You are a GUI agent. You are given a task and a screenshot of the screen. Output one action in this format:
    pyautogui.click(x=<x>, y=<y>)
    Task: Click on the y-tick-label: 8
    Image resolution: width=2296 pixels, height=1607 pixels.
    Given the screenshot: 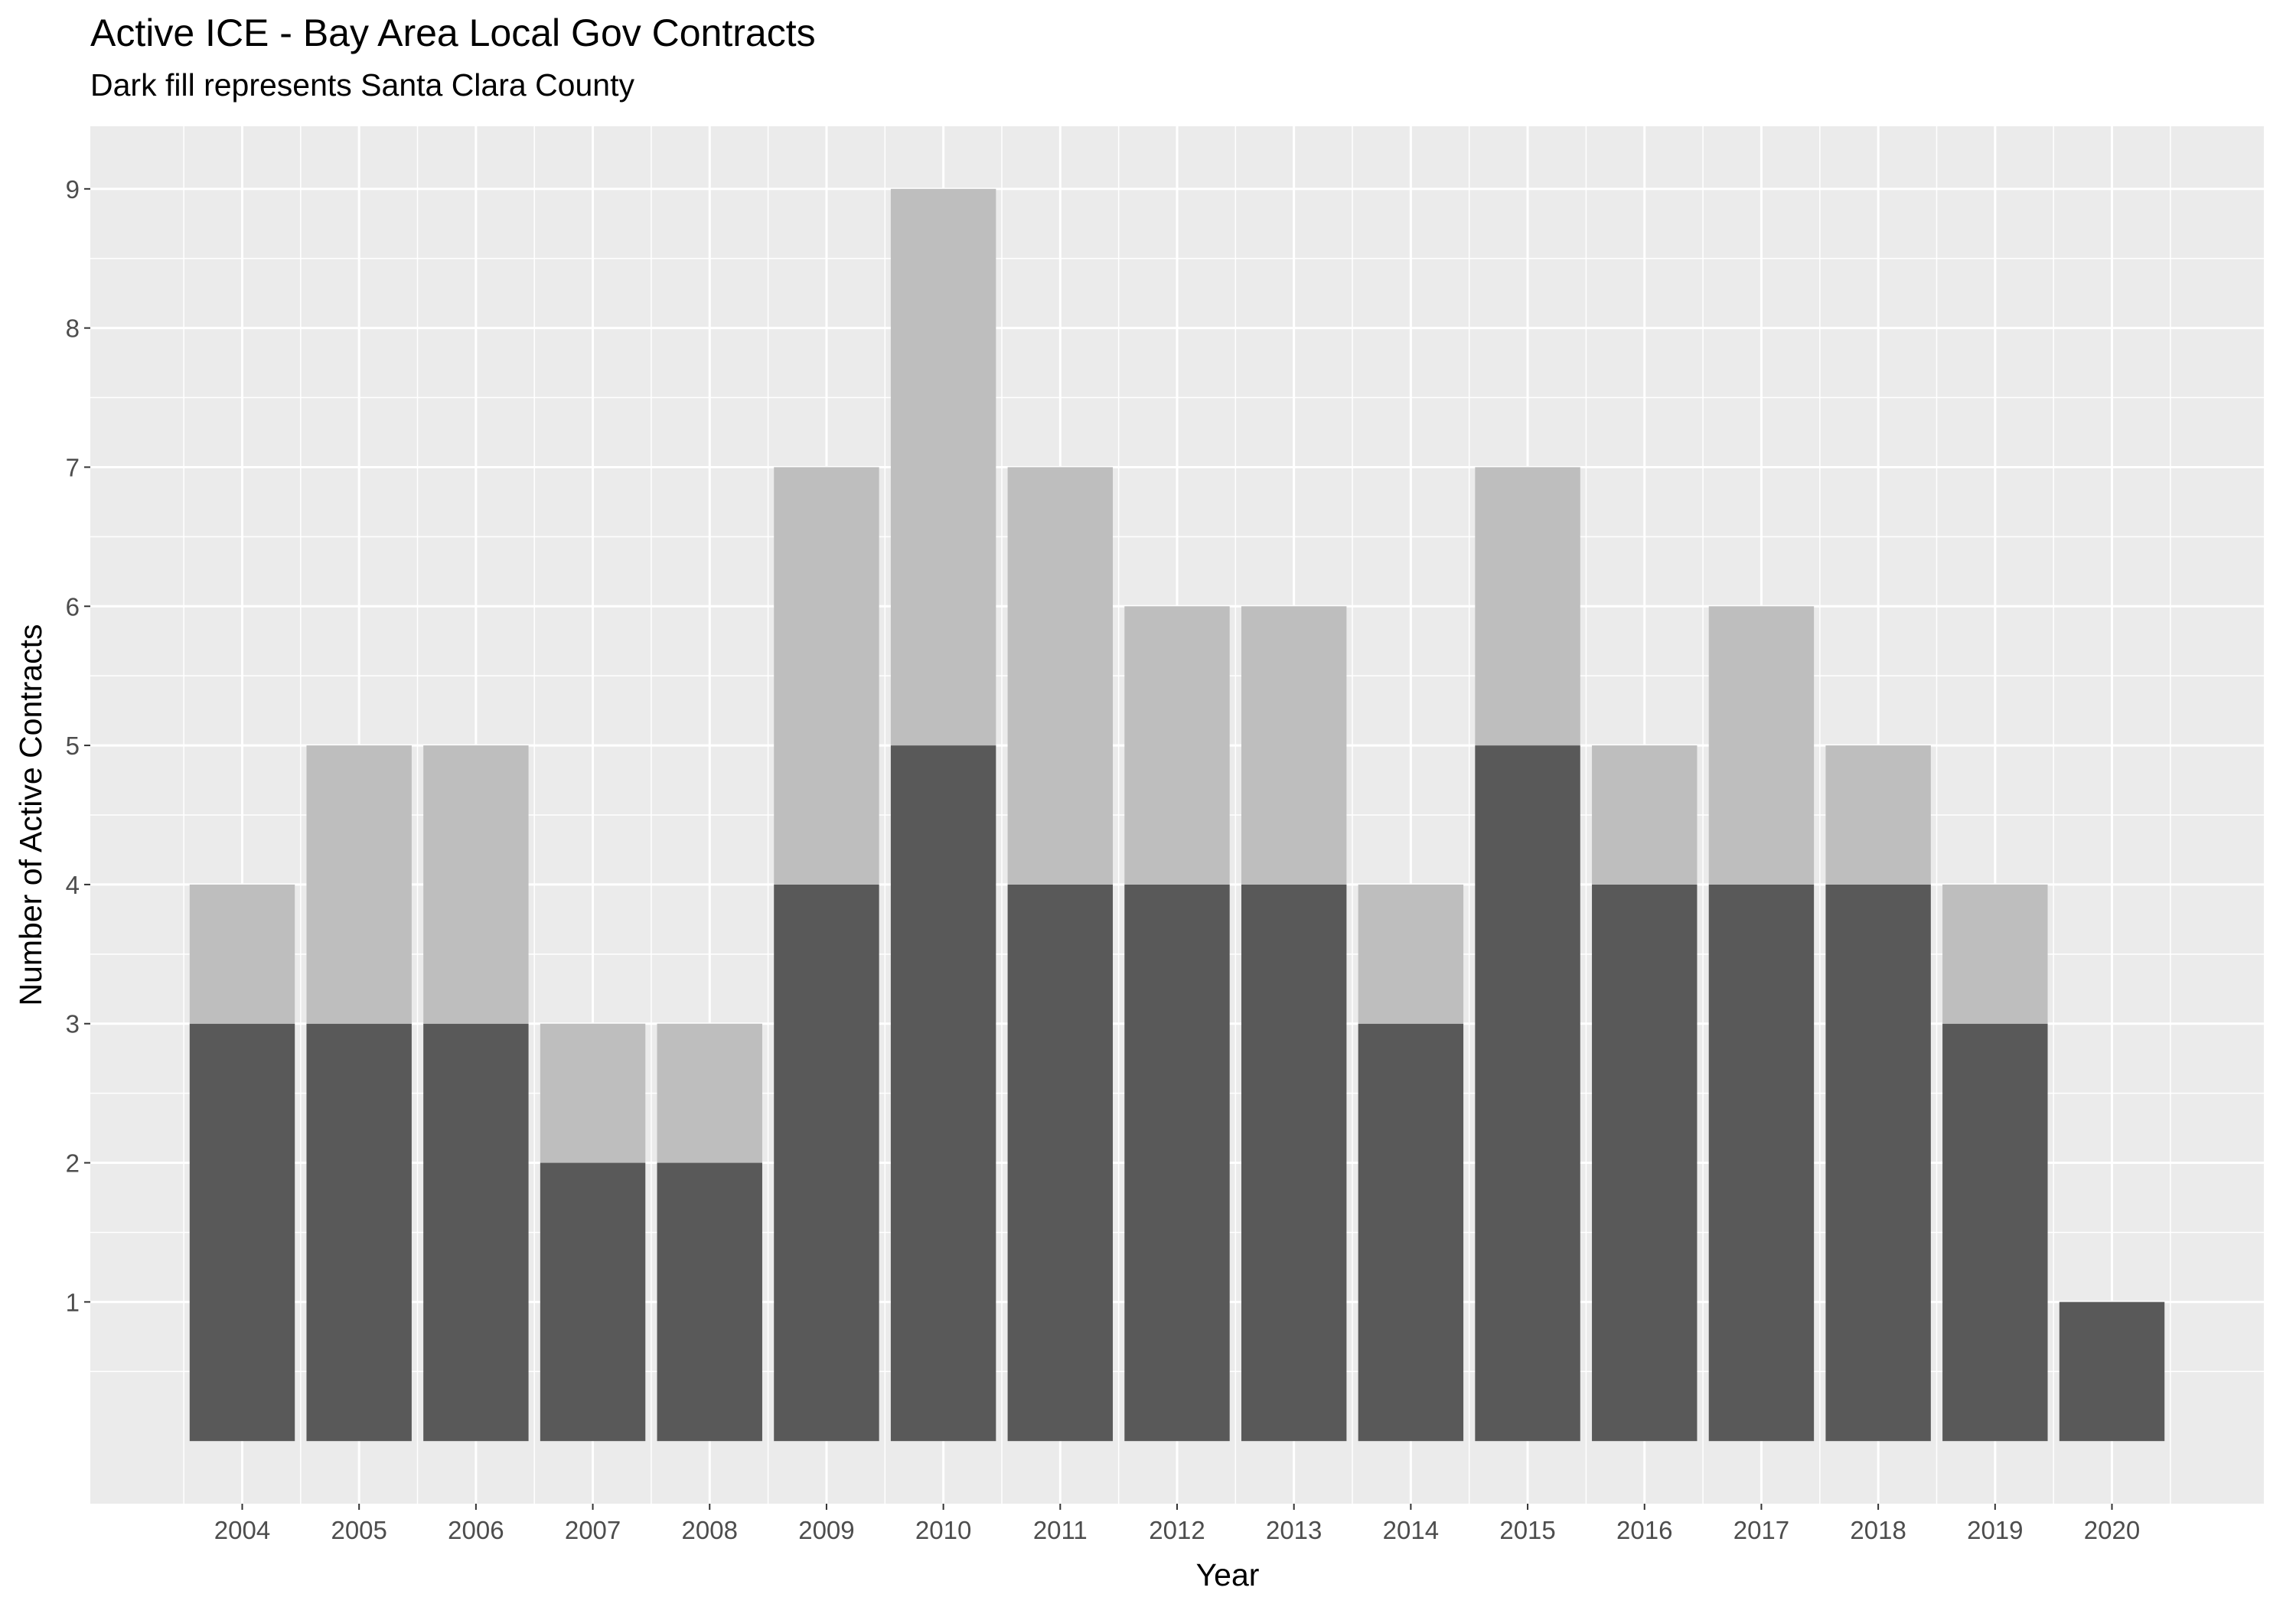 What is the action you would take?
    pyautogui.click(x=73, y=329)
    